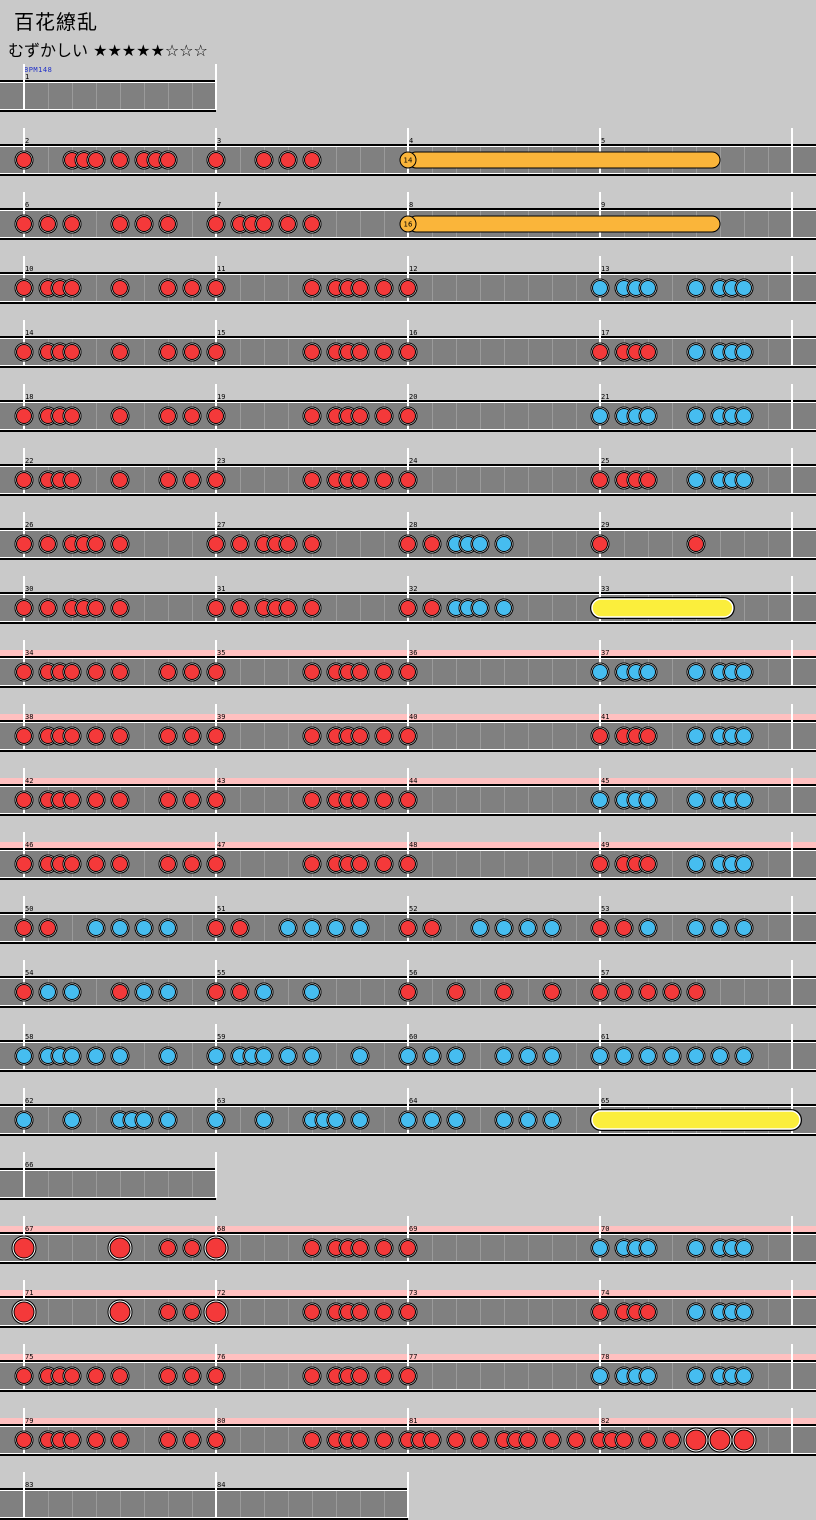  What do you see at coordinates (408, 152) in the screenshot?
I see `chart-row: 2 3 4 5 14` at bounding box center [408, 152].